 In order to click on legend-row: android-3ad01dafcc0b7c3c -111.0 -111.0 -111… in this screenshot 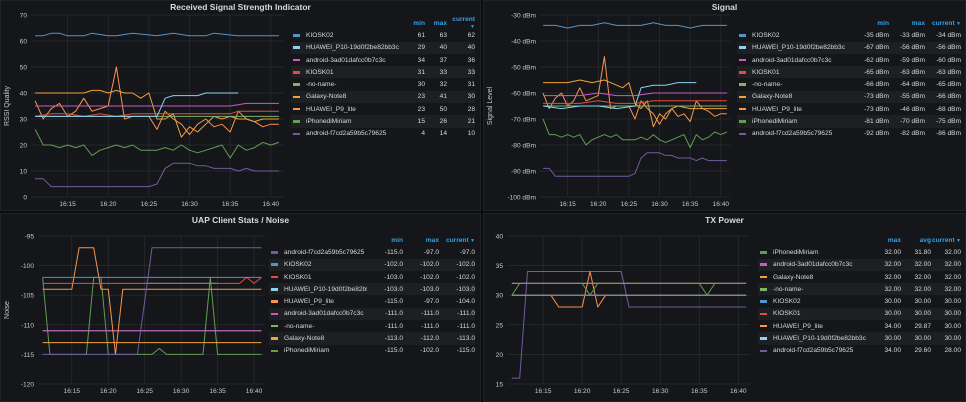, I will do `click(372, 314)`.